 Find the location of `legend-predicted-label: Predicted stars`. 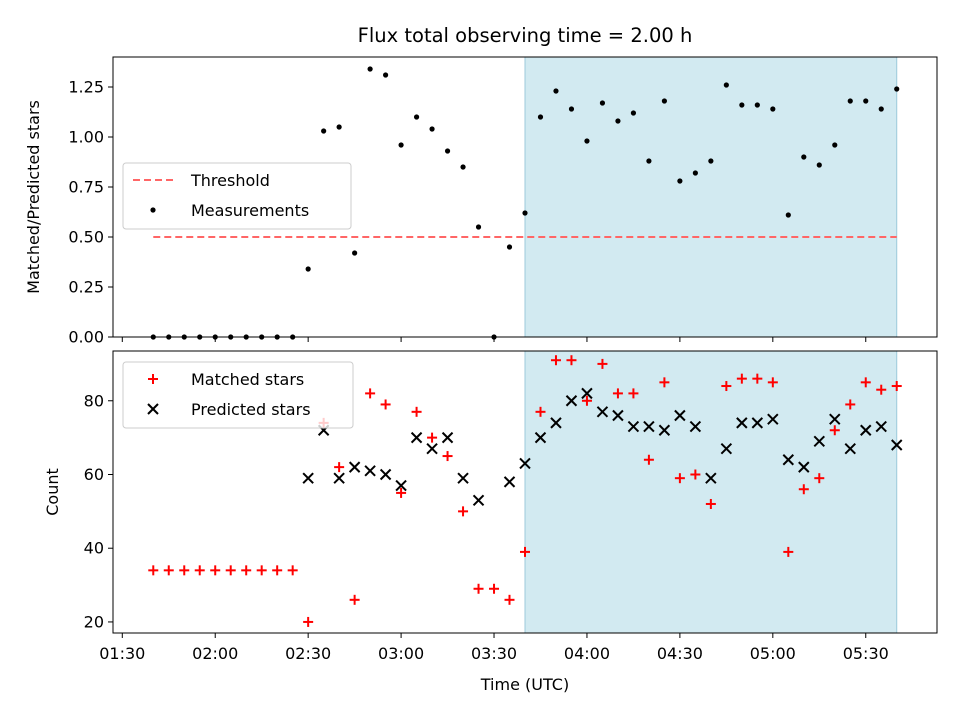

legend-predicted-label: Predicted stars is located at coordinates (251, 409).